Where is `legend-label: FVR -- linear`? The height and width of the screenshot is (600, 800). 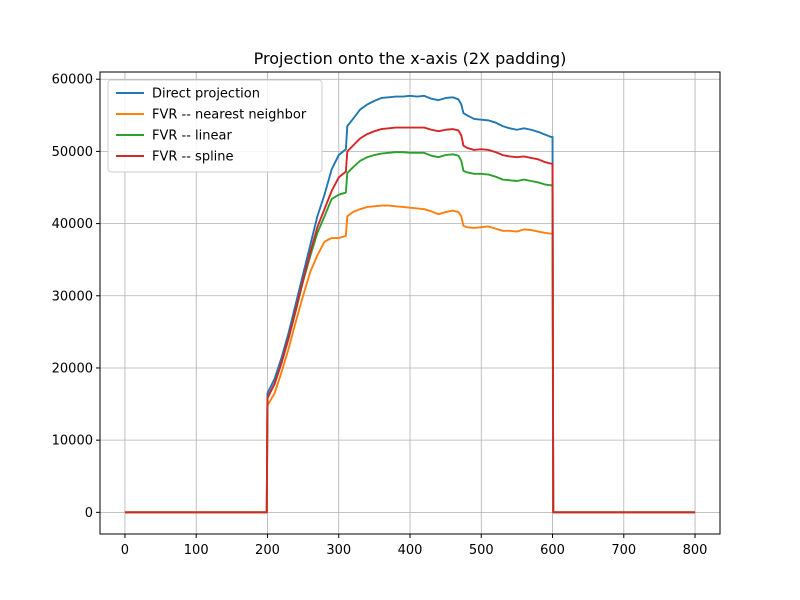
legend-label: FVR -- linear is located at coordinates (192, 136).